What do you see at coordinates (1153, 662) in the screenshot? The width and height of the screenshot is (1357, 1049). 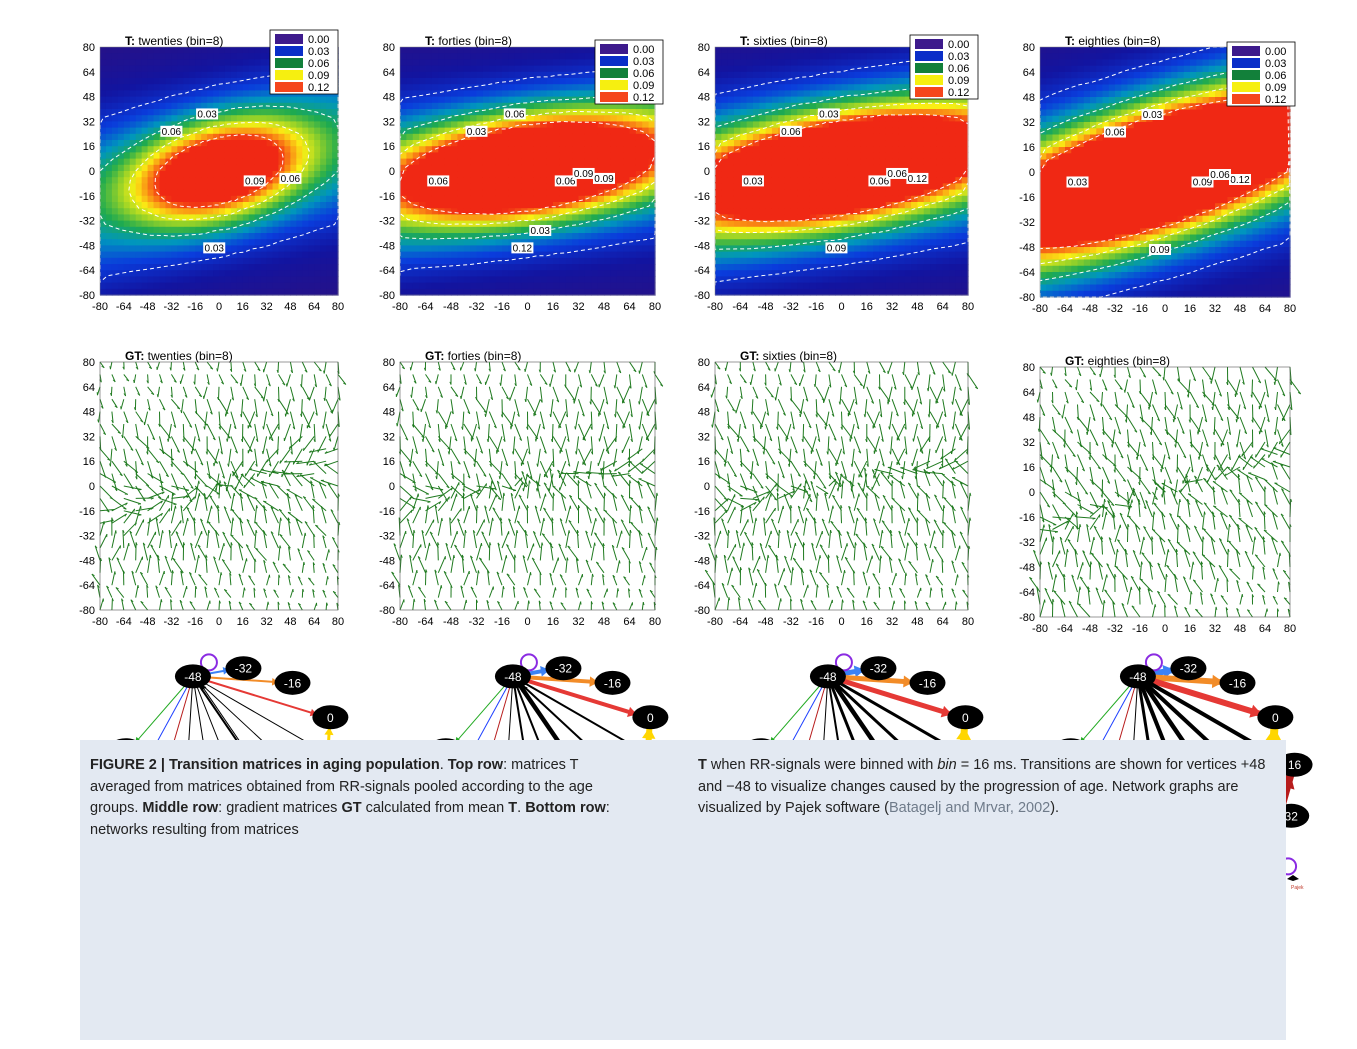 I see `self-loop` at bounding box center [1153, 662].